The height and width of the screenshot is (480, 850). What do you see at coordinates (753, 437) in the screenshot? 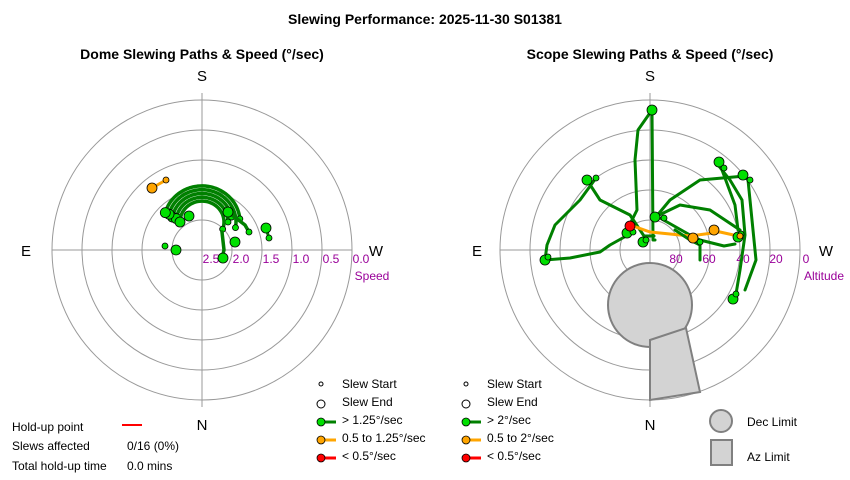
I see `limits-legend: Dec Limit Az Limit` at bounding box center [753, 437].